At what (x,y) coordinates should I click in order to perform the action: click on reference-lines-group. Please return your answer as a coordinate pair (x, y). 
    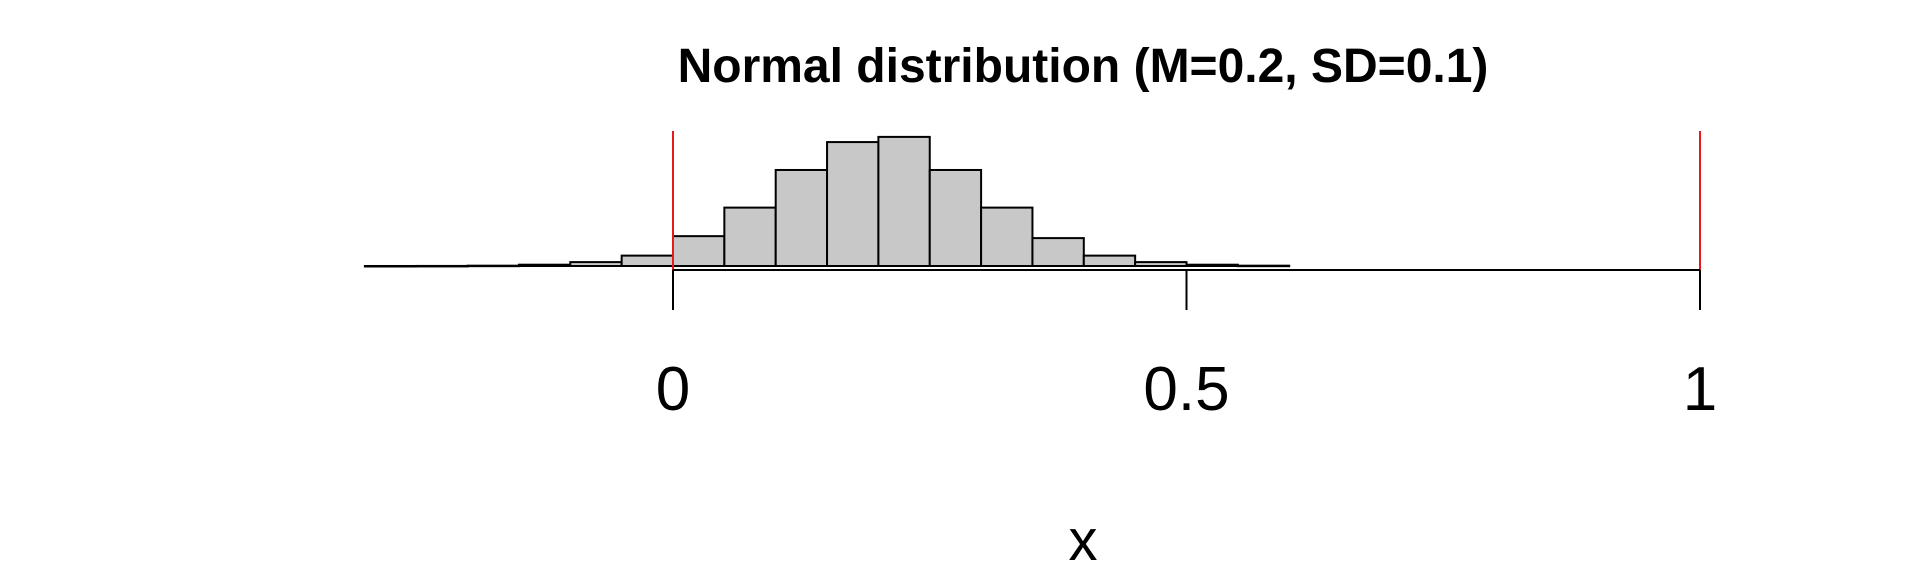
    Looking at the image, I should click on (1186, 200).